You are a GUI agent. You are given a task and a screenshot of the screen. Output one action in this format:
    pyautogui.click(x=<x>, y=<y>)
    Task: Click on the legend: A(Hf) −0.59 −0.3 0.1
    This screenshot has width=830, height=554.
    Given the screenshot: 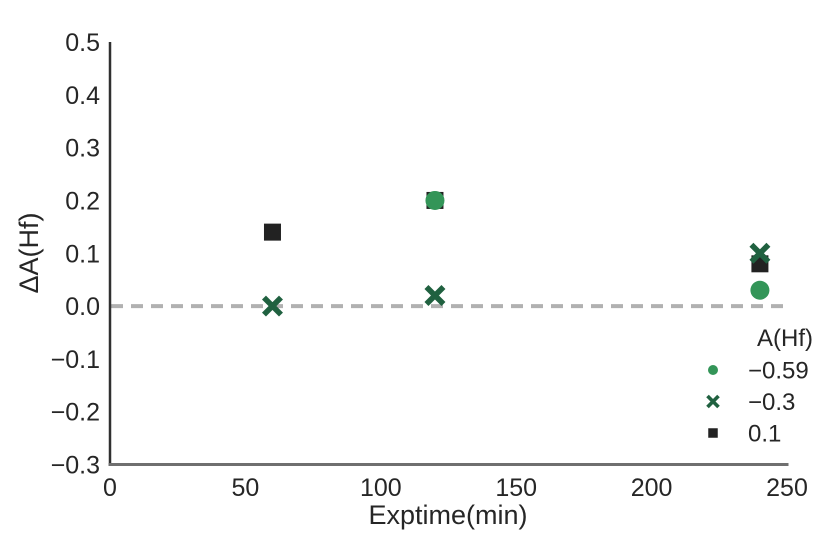 What is the action you would take?
    pyautogui.click(x=759, y=386)
    